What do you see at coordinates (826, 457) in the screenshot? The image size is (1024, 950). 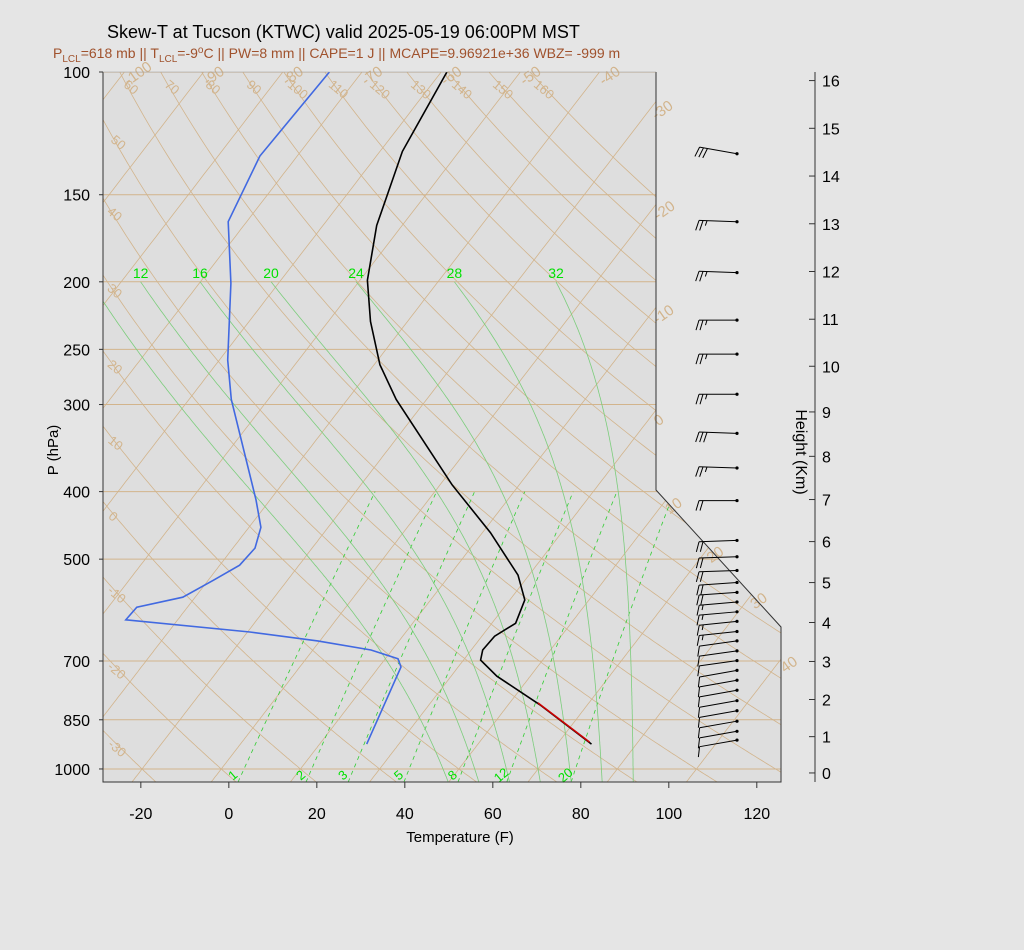 I see `y2-tick-label: 8` at bounding box center [826, 457].